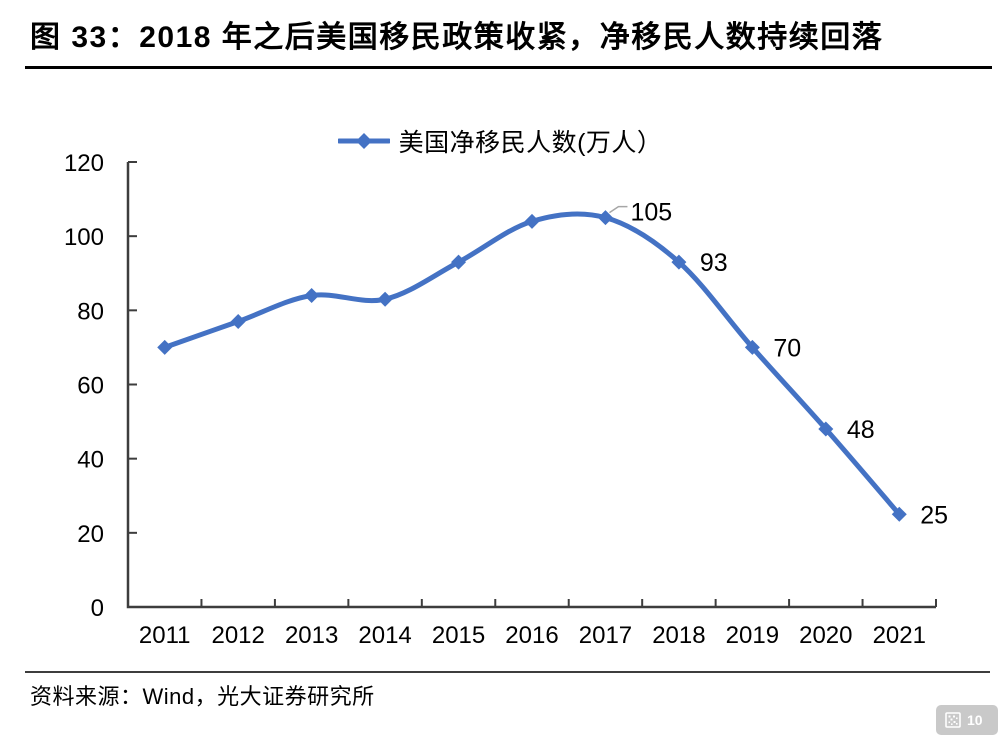 This screenshot has height=739, width=1000. What do you see at coordinates (714, 263) in the screenshot?
I see `data-point-label: 93` at bounding box center [714, 263].